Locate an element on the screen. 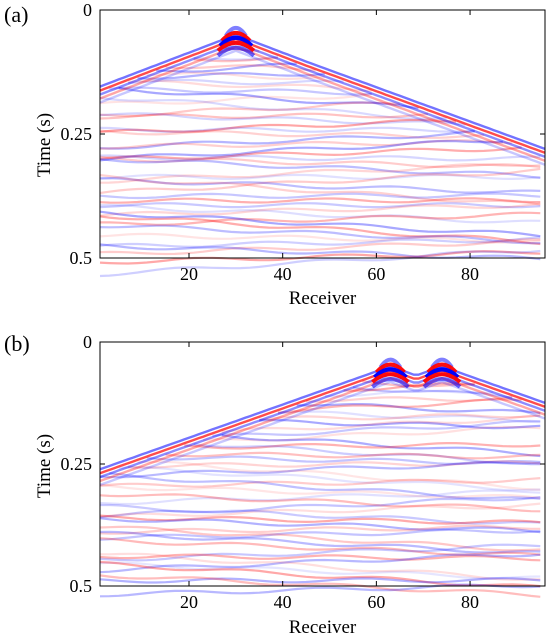 The image size is (550, 641). a-x-tick-label: 40 is located at coordinates (283, 274).